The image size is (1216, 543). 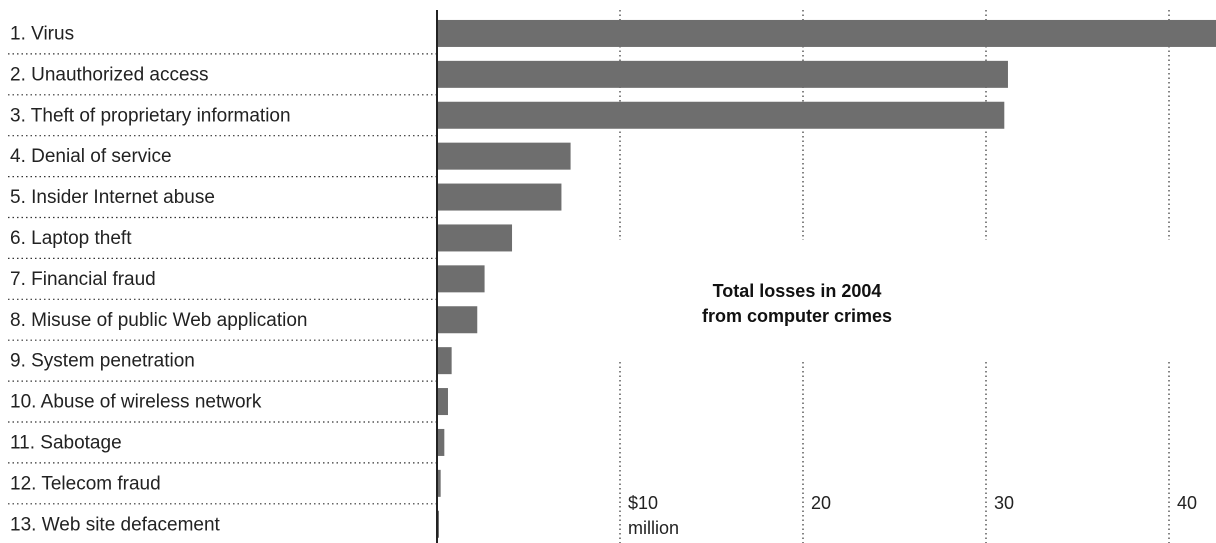 What do you see at coordinates (66, 442) in the screenshot?
I see `category-label: 11. Sabotage` at bounding box center [66, 442].